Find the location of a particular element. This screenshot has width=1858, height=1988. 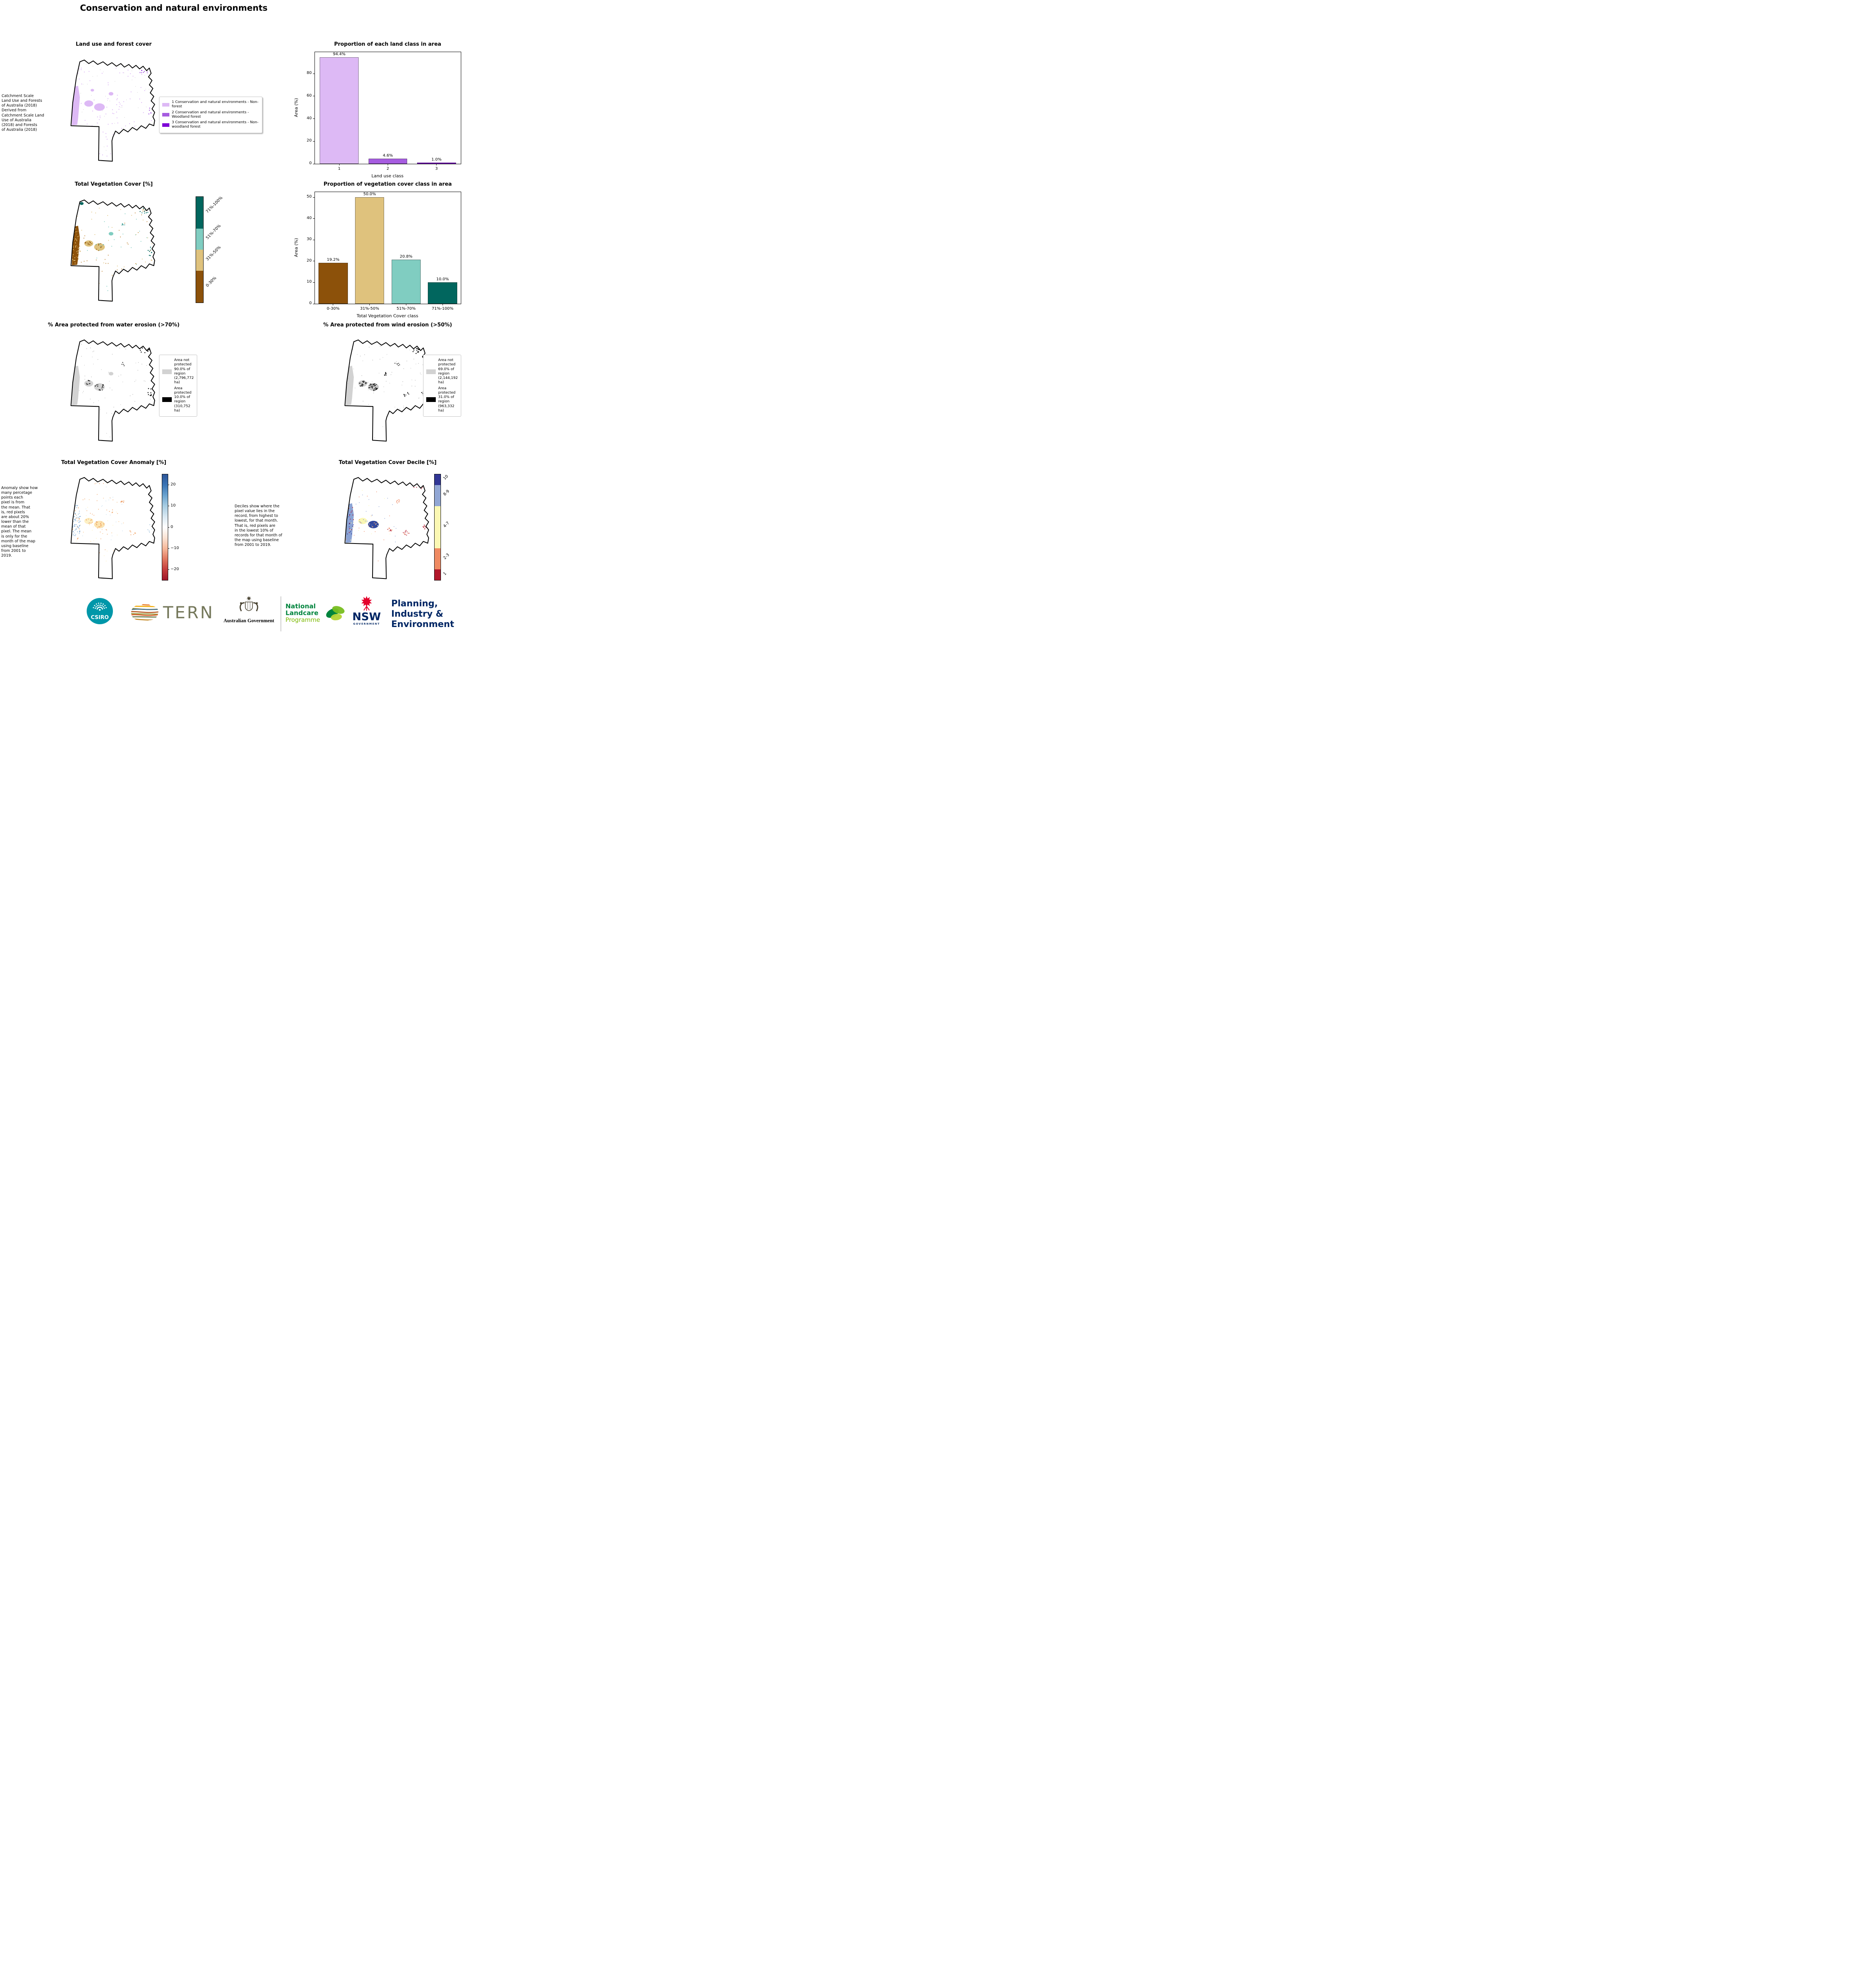

x-tick-label: 0-30% is located at coordinates (333, 309).